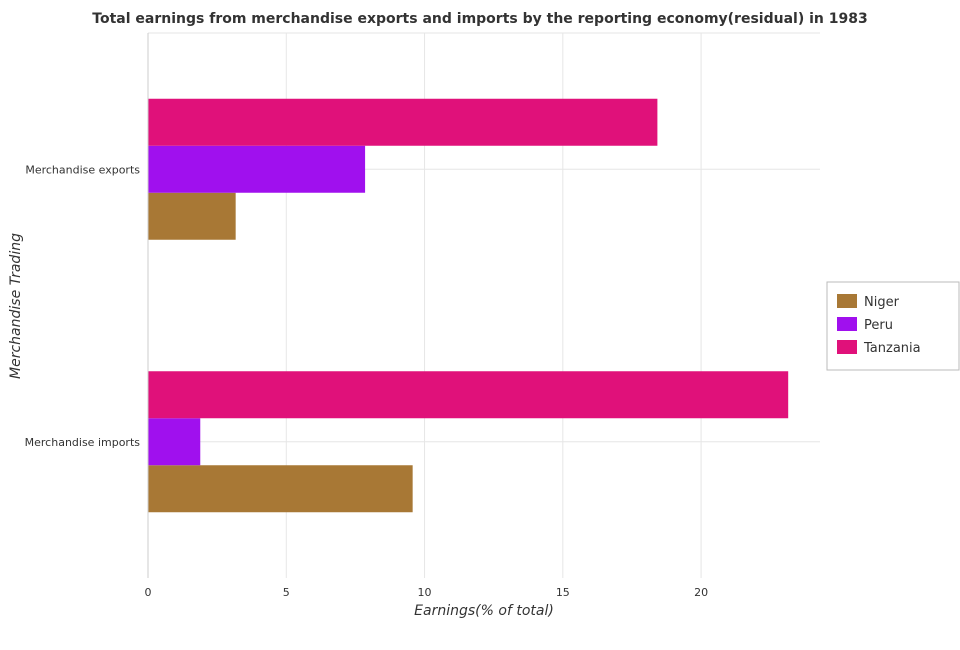  What do you see at coordinates (83, 442) in the screenshot?
I see `y-tick-label: Merchandise imports` at bounding box center [83, 442].